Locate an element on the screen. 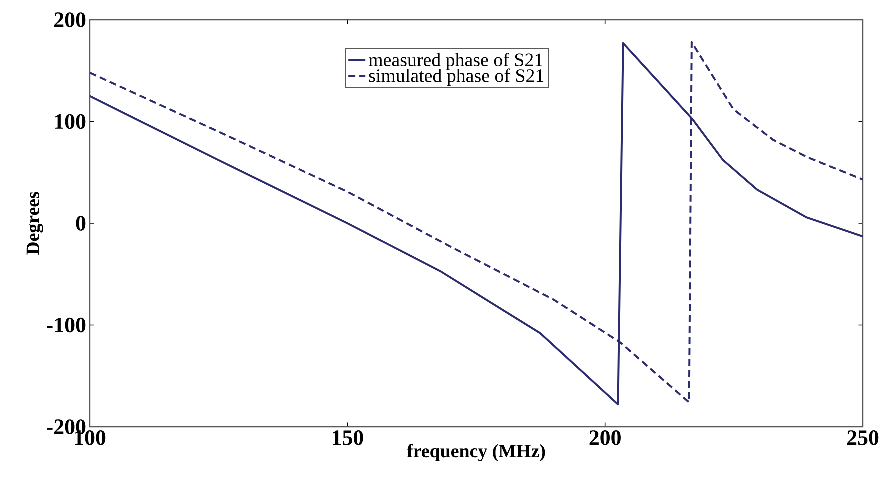 The height and width of the screenshot is (491, 886). y-tick-label: 100 is located at coordinates (70, 122).